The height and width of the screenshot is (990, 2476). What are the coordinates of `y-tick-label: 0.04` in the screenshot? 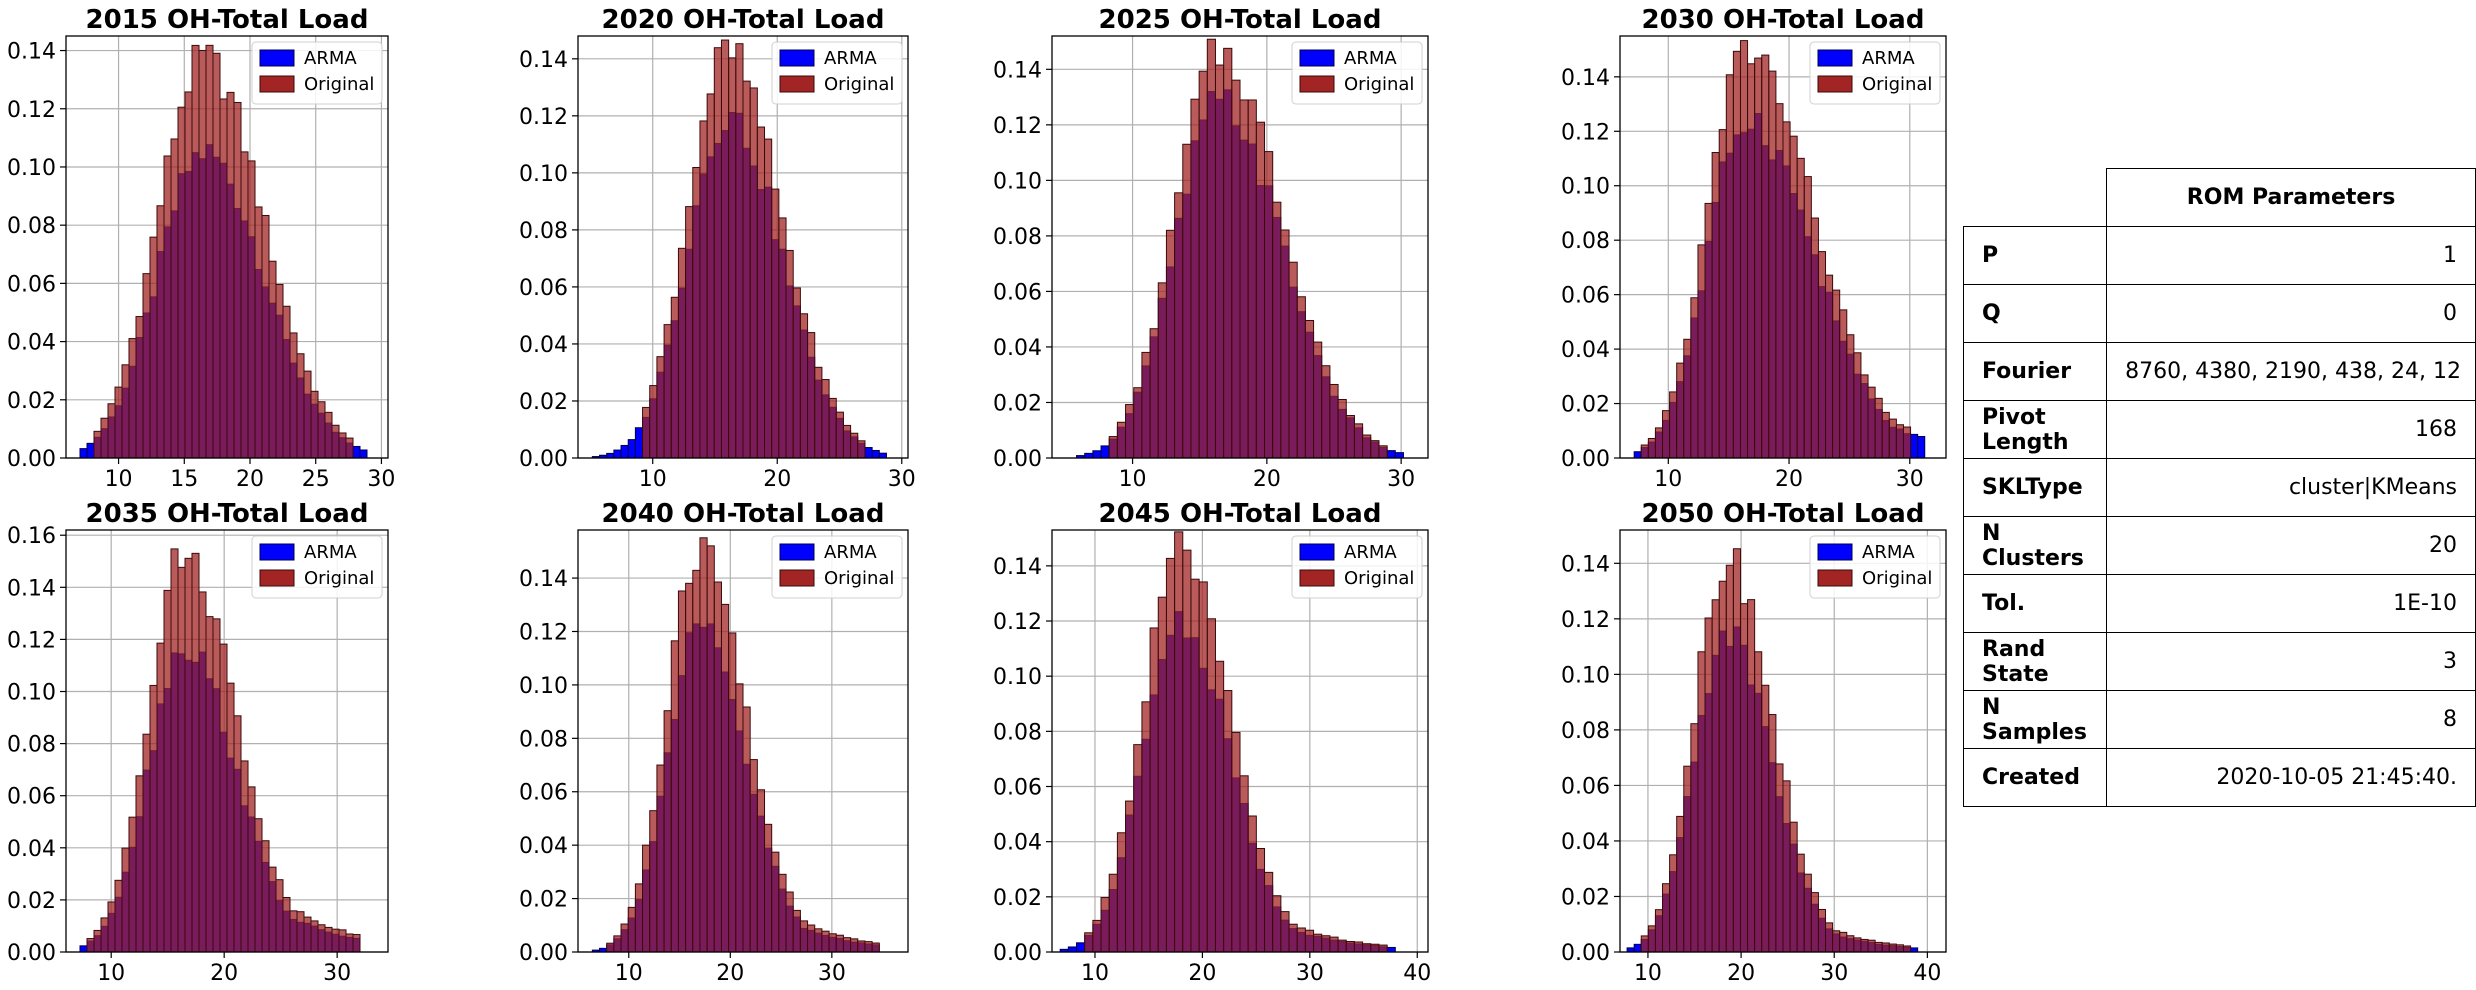 It's located at (543, 345).